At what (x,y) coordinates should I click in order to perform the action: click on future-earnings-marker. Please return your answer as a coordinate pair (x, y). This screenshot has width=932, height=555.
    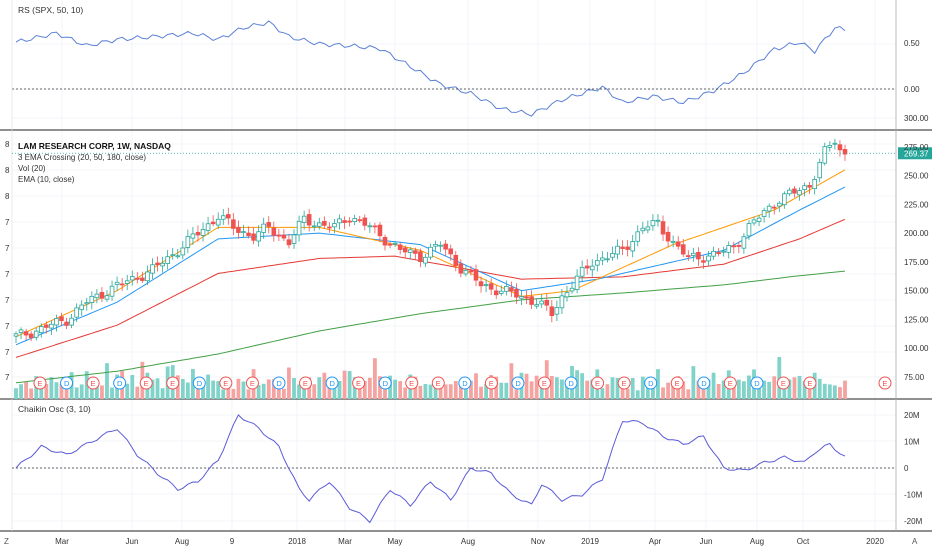
    Looking at the image, I should click on (885, 383).